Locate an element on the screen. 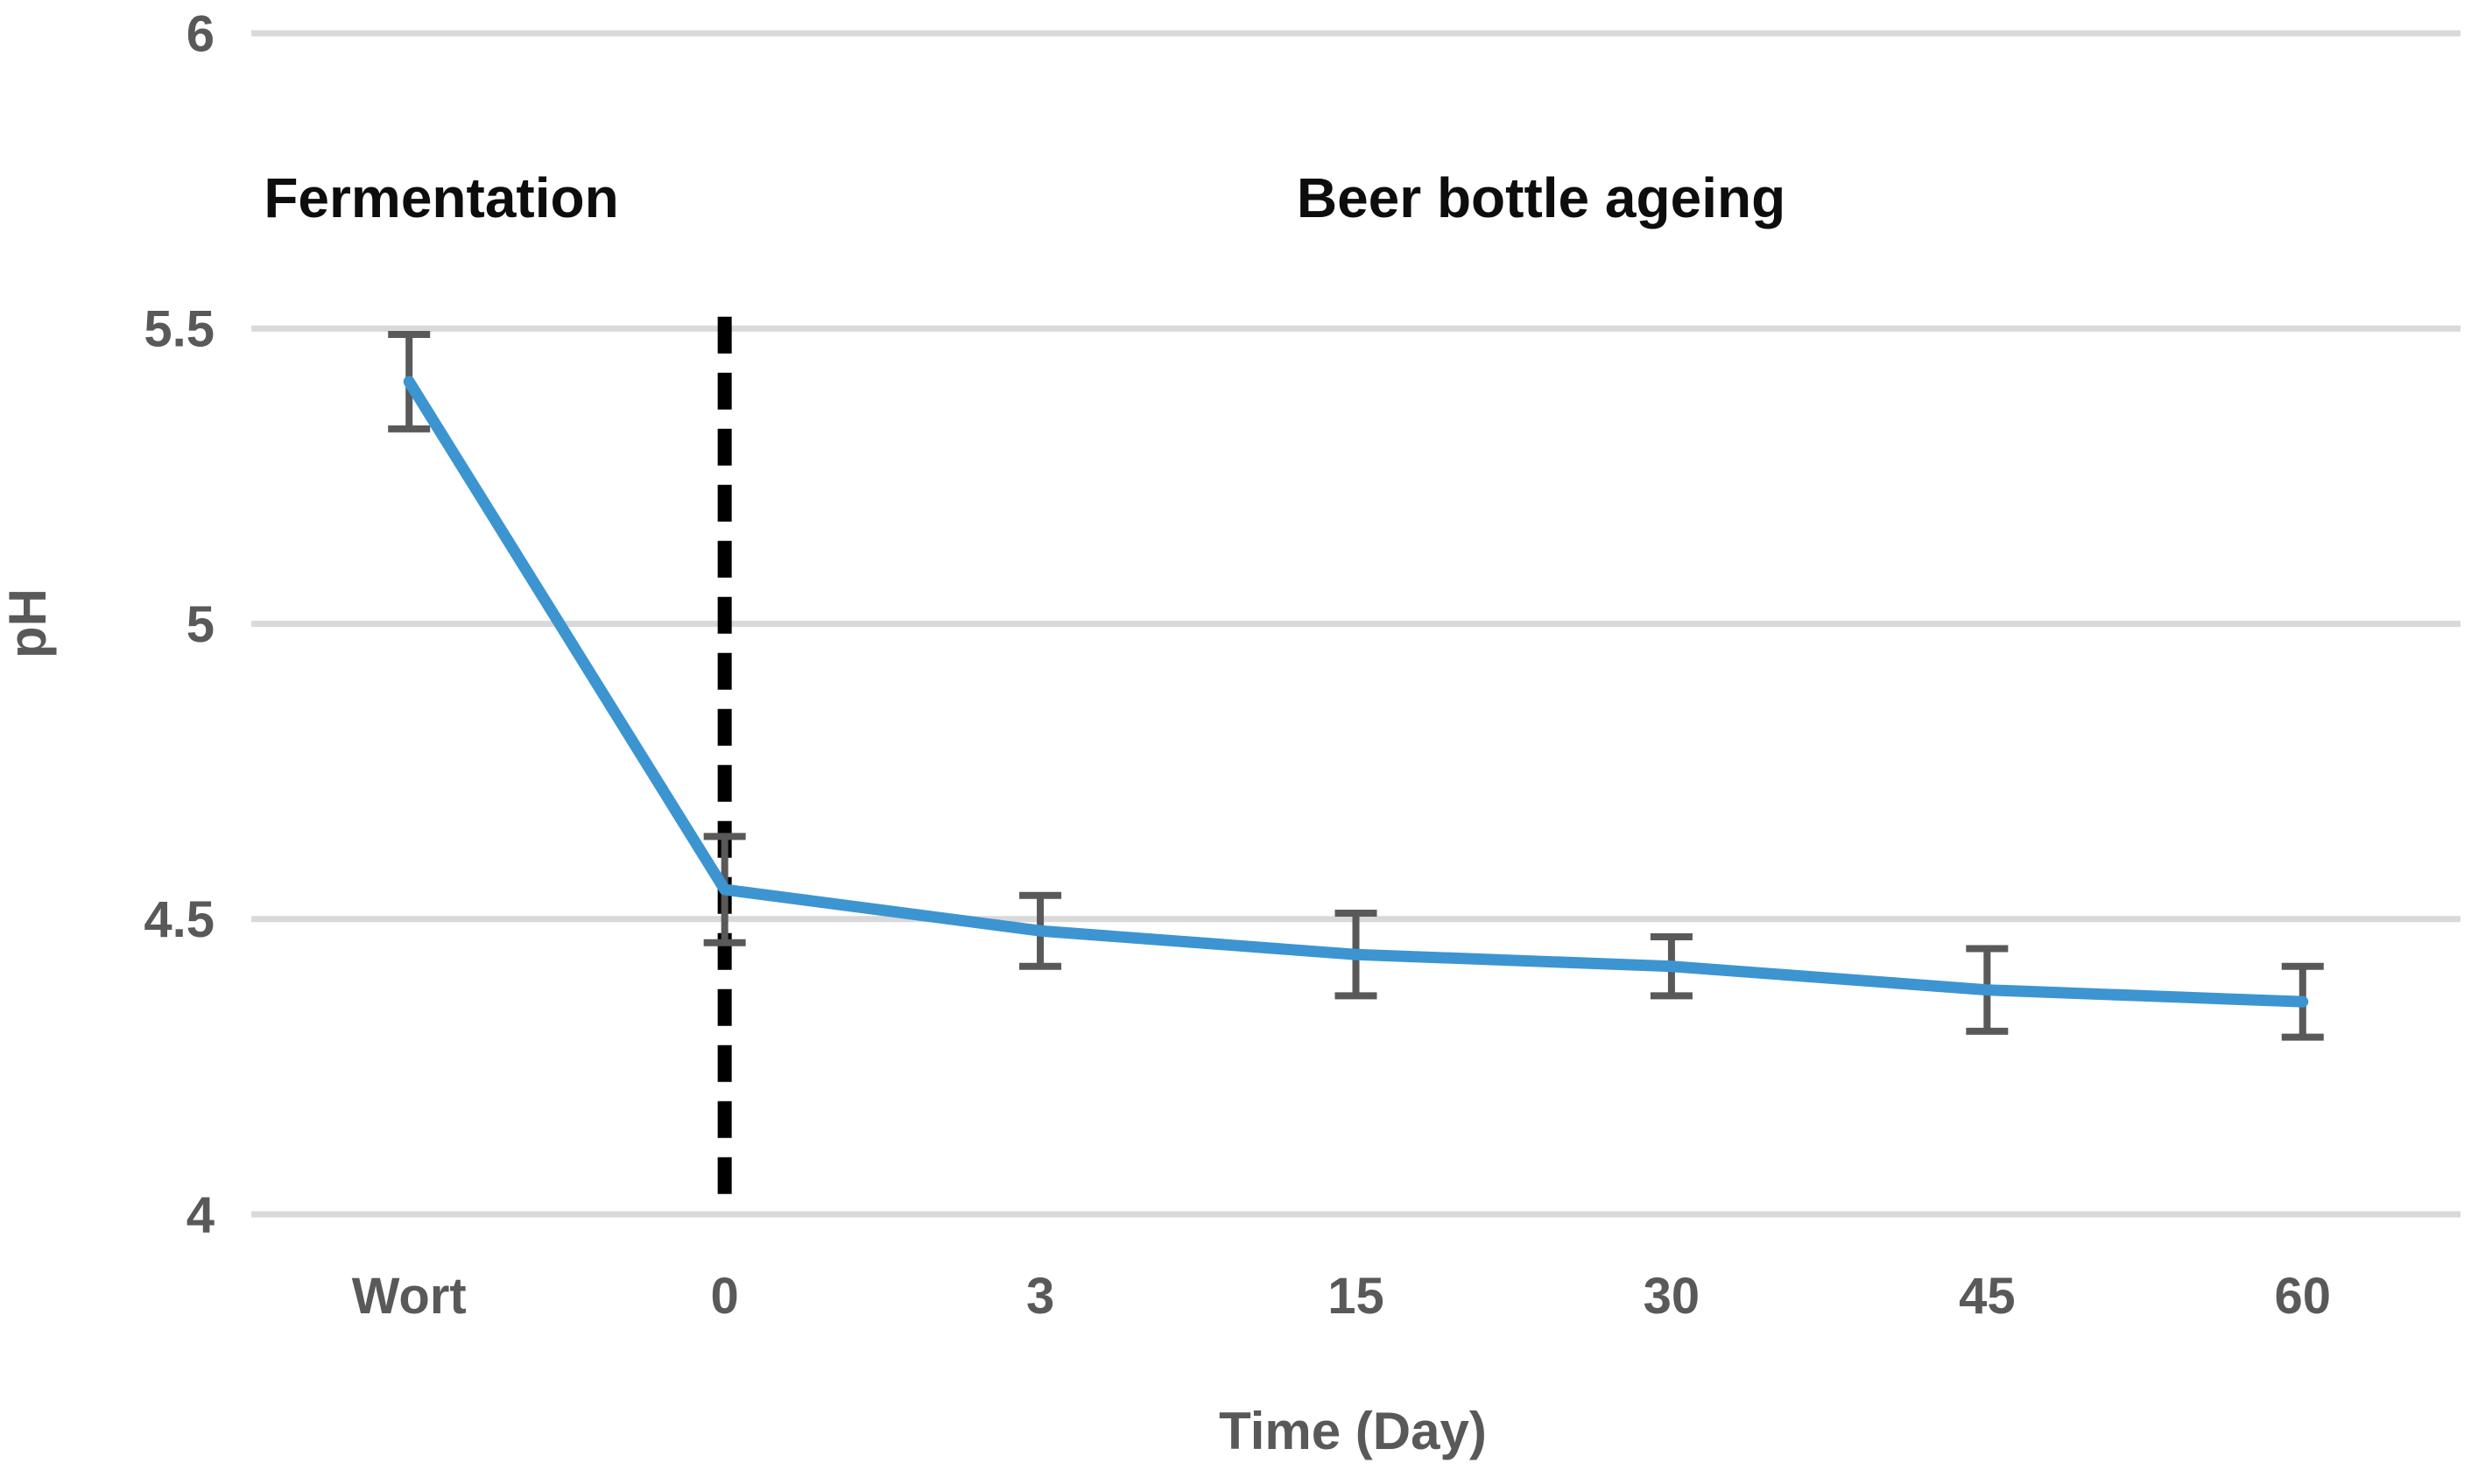  y-tick-label: 4 is located at coordinates (201, 1214).